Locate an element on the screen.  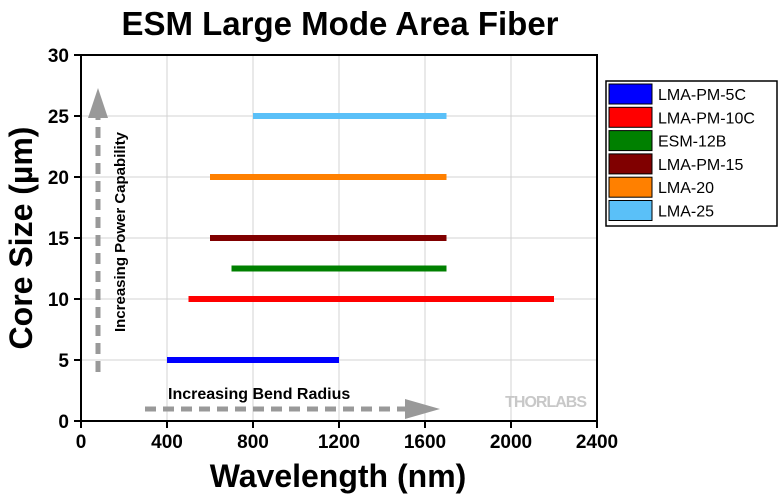
y-tick-label: 25 is located at coordinates (59, 117).